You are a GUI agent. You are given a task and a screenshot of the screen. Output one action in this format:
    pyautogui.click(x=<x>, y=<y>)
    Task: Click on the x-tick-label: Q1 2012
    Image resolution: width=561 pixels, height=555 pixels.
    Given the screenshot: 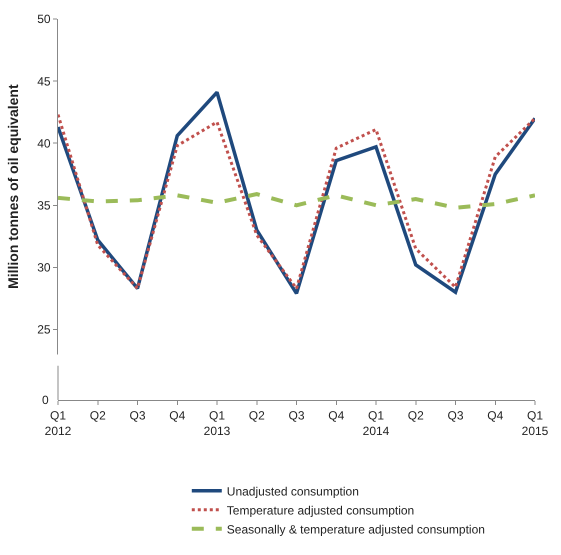 What is the action you would take?
    pyautogui.click(x=58, y=423)
    